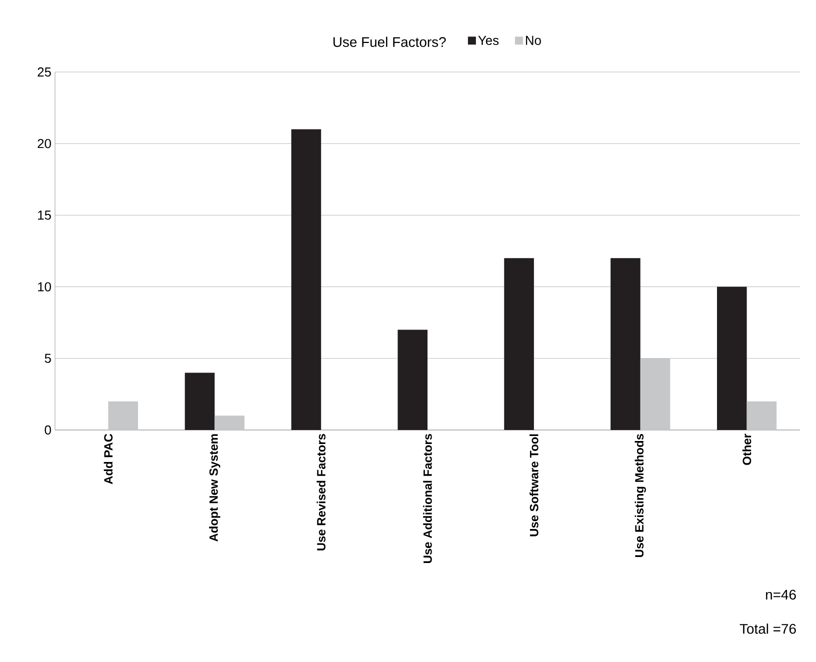 Image resolution: width=816 pixels, height=662 pixels. I want to click on y-tick-label: 20, so click(44, 143).